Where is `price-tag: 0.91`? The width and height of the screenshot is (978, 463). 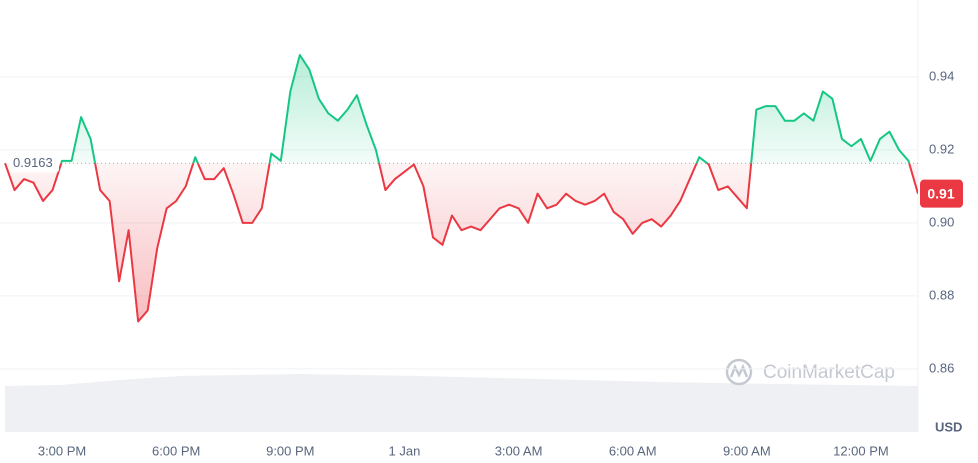
price-tag: 0.91 is located at coordinates (940, 193).